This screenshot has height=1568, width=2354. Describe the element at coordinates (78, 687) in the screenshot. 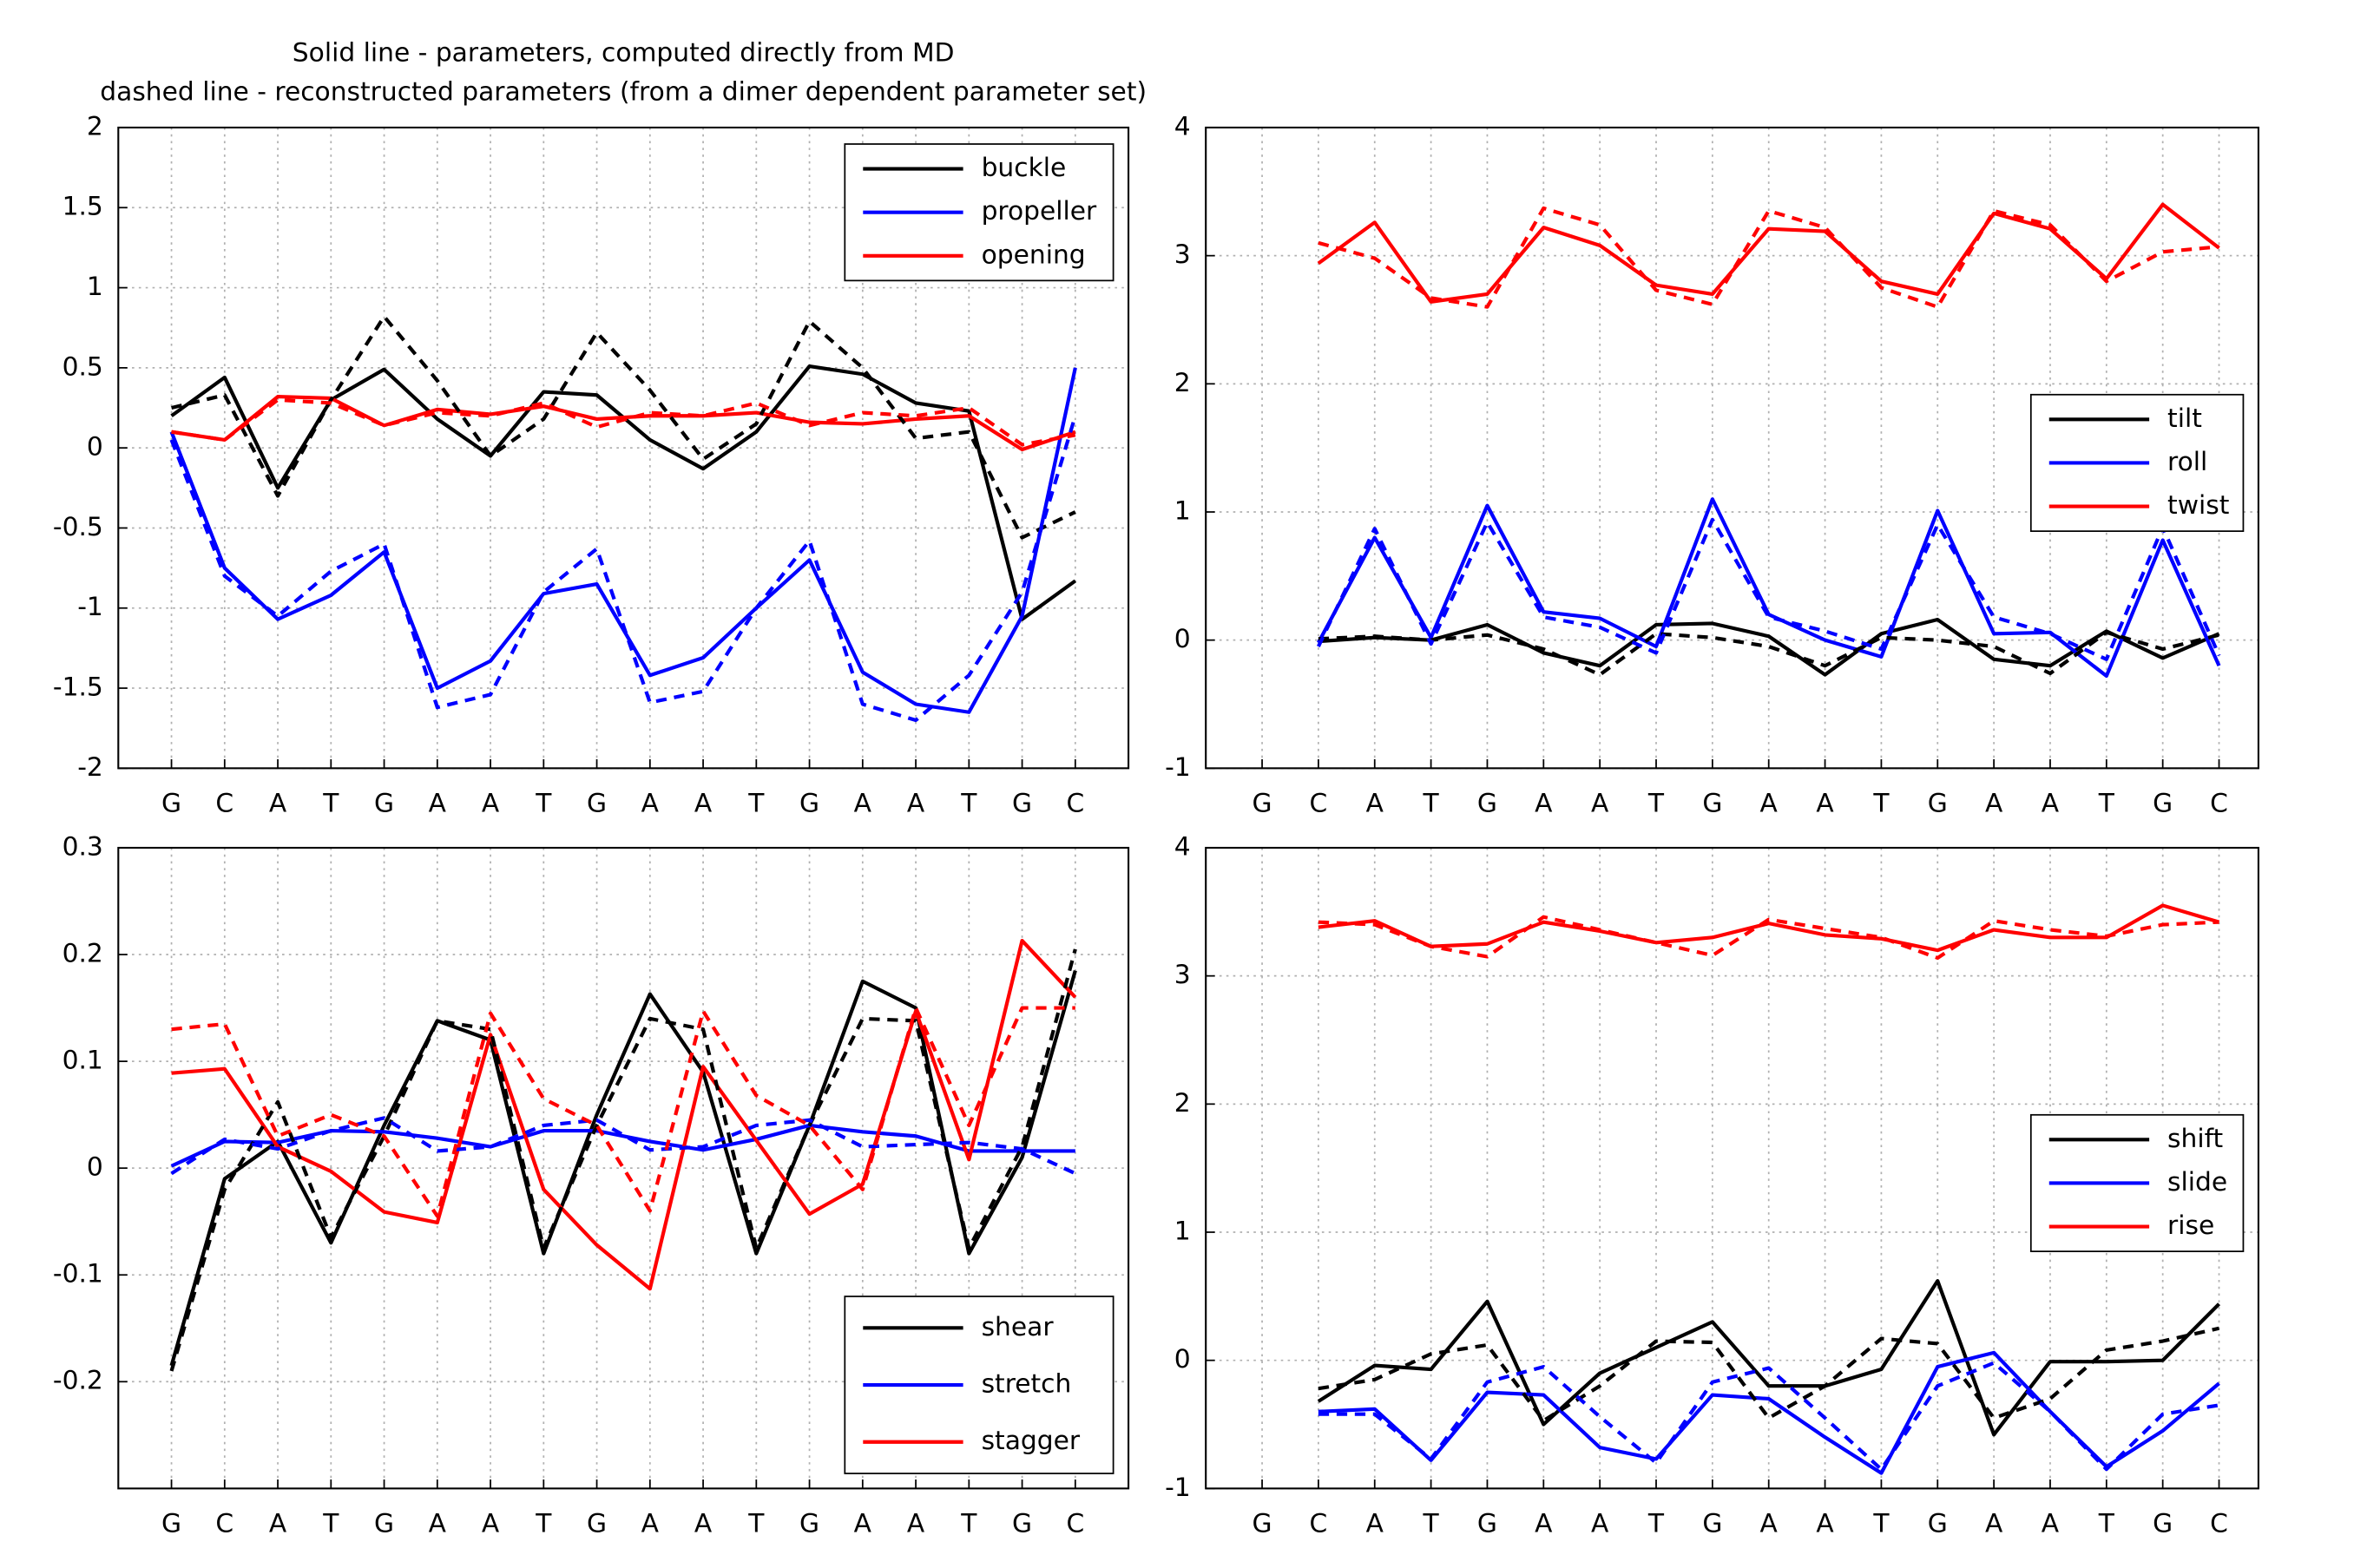

I see `y-tick-label: -1.5` at that location.